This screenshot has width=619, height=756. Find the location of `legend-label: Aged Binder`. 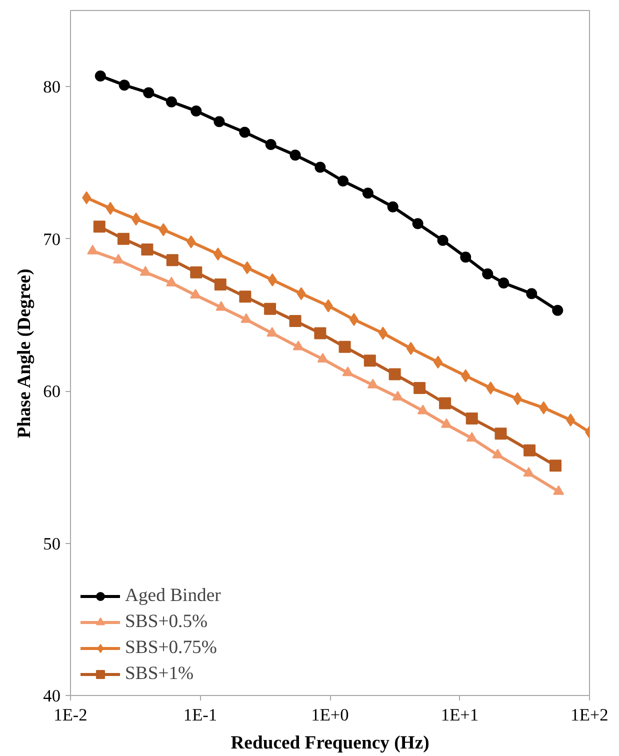

legend-label: Aged Binder is located at coordinates (173, 596).